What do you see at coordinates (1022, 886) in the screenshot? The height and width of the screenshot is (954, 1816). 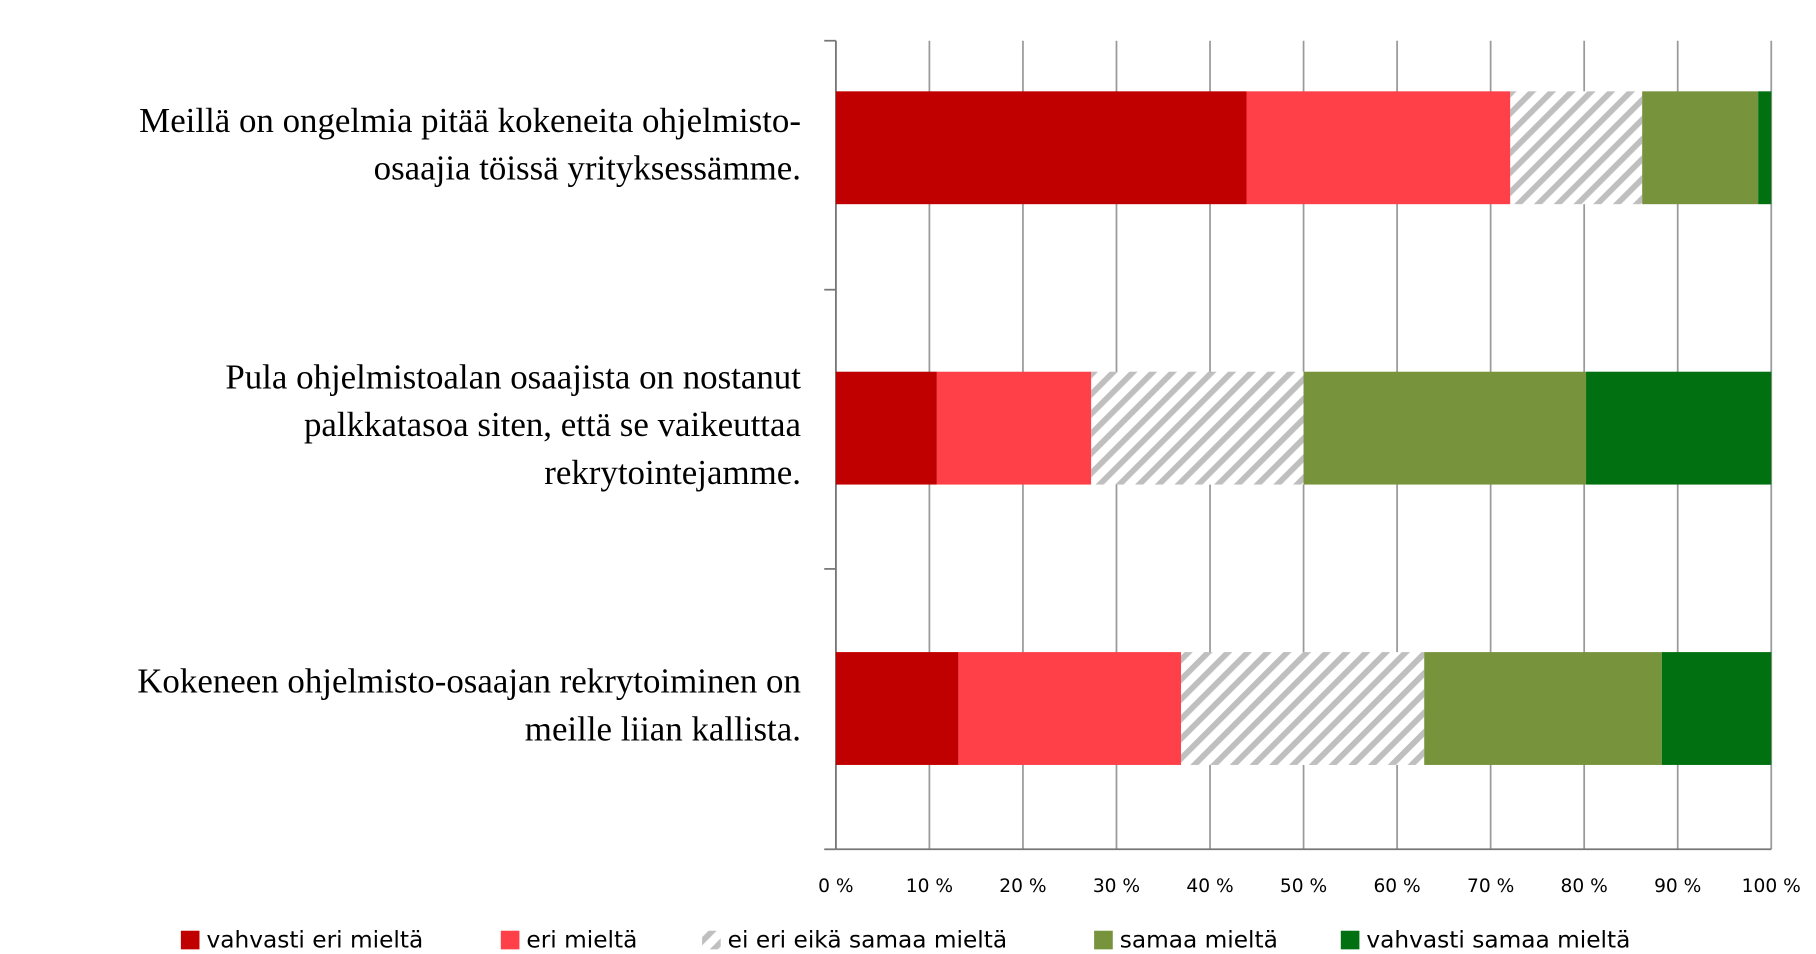 I see `x-tick-label: 20 %` at bounding box center [1022, 886].